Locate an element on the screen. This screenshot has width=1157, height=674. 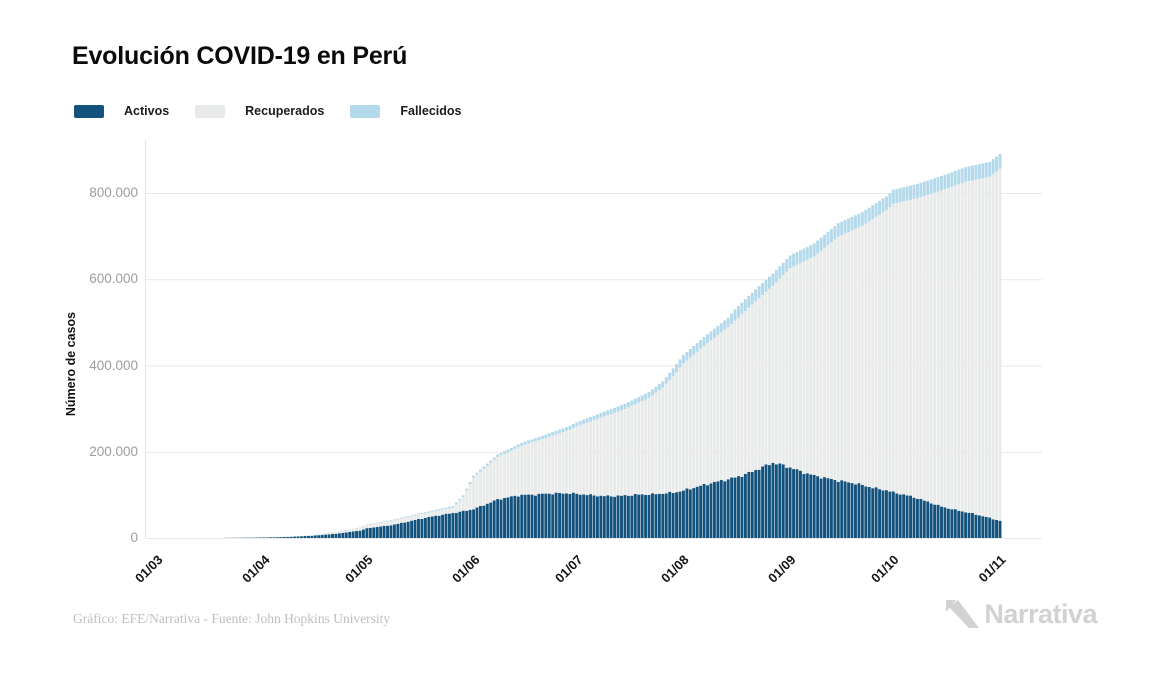
series-activos is located at coordinates (613, 500).